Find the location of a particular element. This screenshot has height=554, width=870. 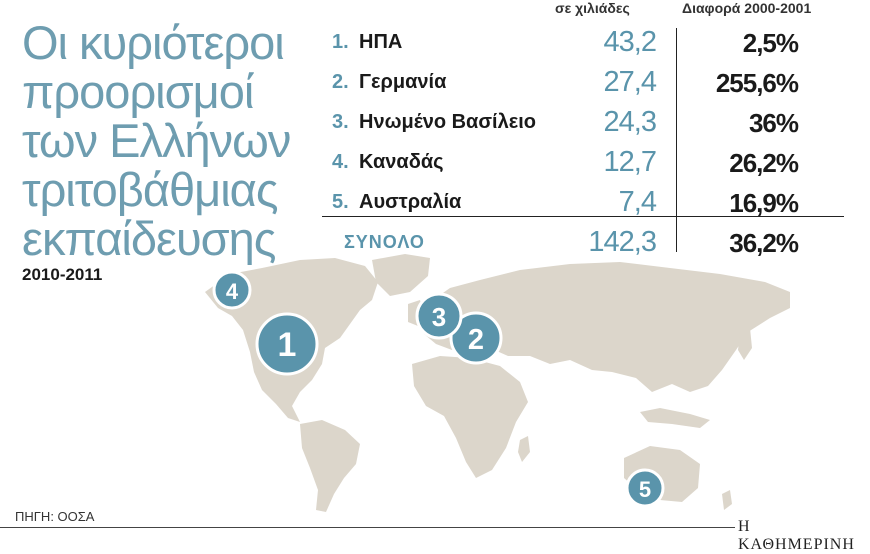

marker-label: 5 is located at coordinates (645, 489).